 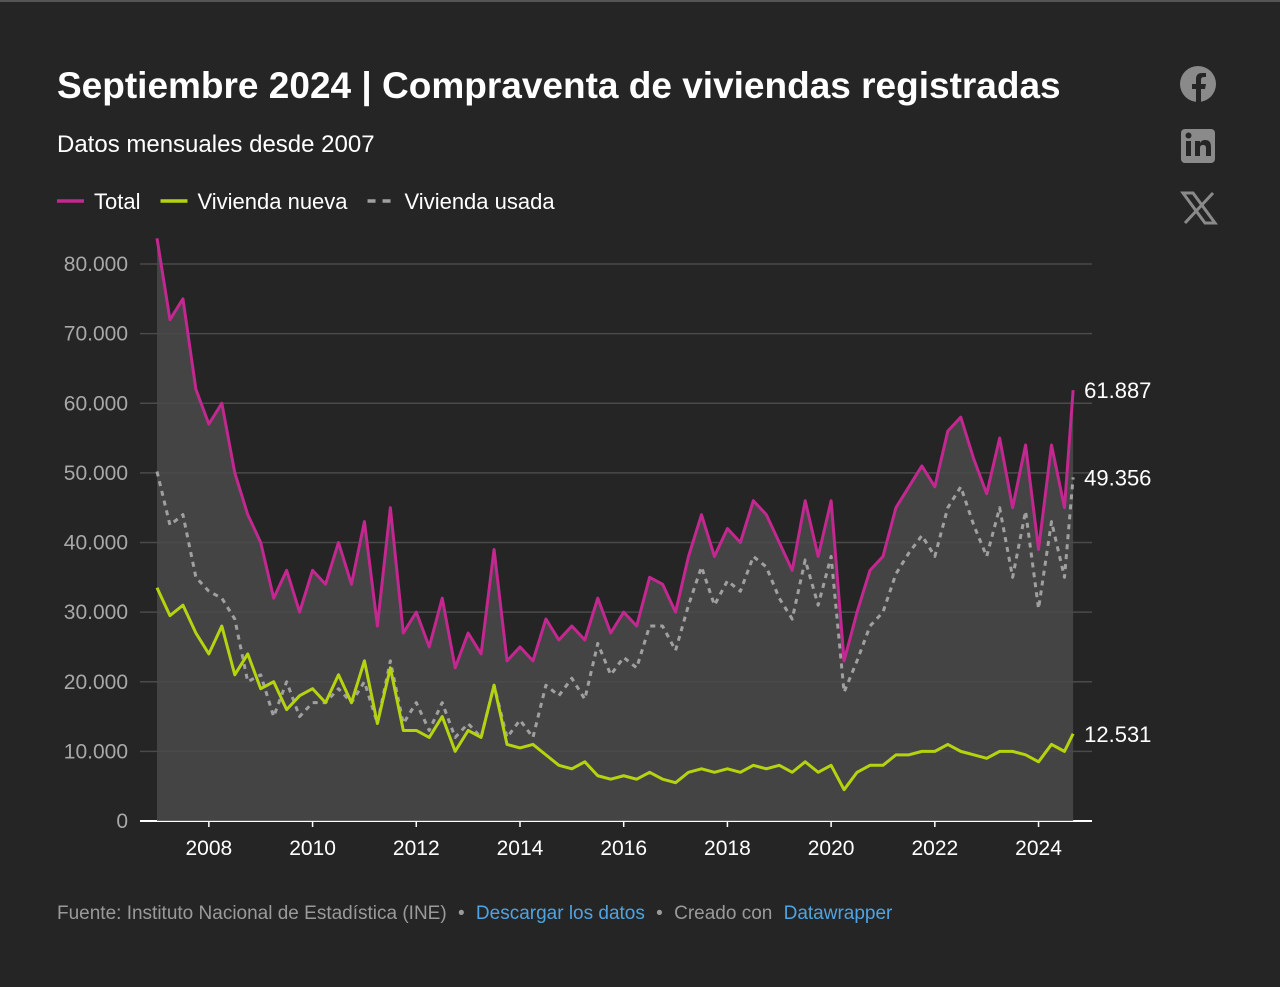 I want to click on legend-label: Vivienda usada, so click(x=480, y=201).